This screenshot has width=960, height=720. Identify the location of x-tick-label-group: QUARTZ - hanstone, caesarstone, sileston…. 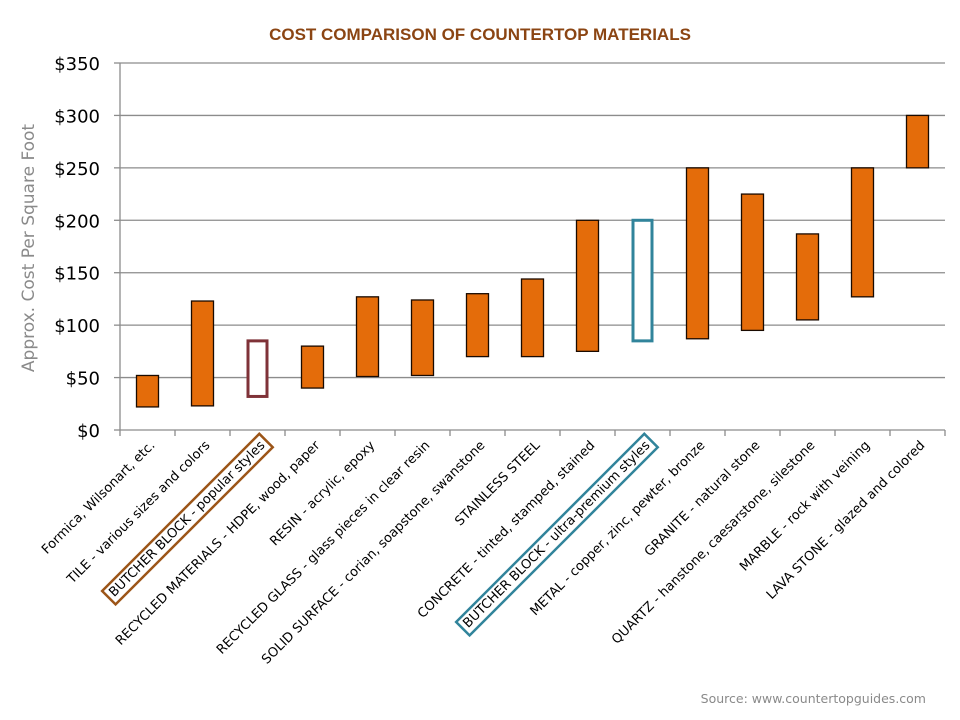
(713, 542).